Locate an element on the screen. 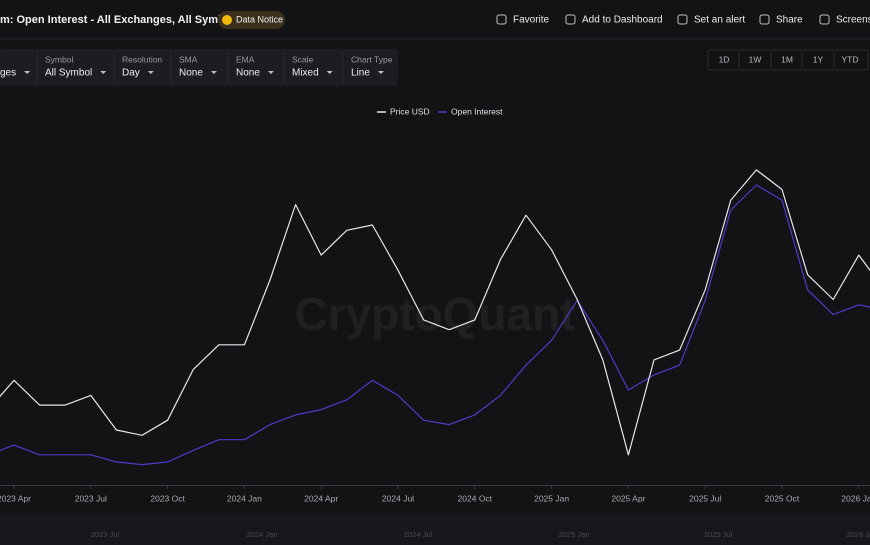 The width and height of the screenshot is (870, 545). x-tick-label: 2025 Oct is located at coordinates (782, 498).